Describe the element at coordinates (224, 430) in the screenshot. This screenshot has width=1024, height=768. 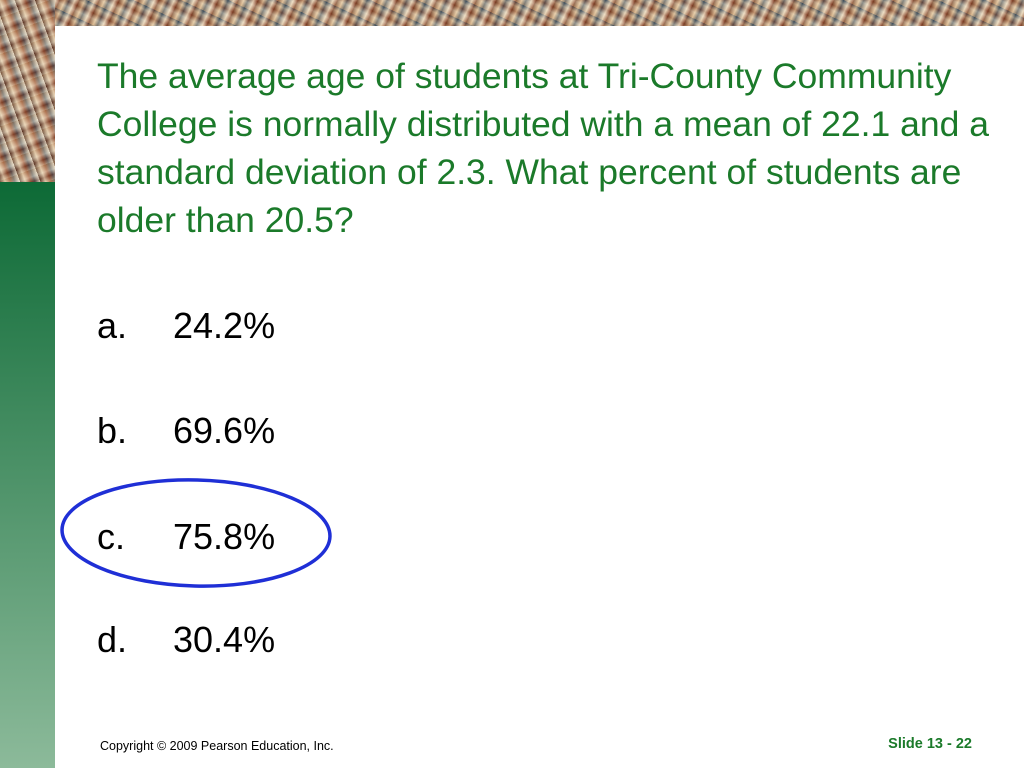
I see `option-value: 69.6%` at that location.